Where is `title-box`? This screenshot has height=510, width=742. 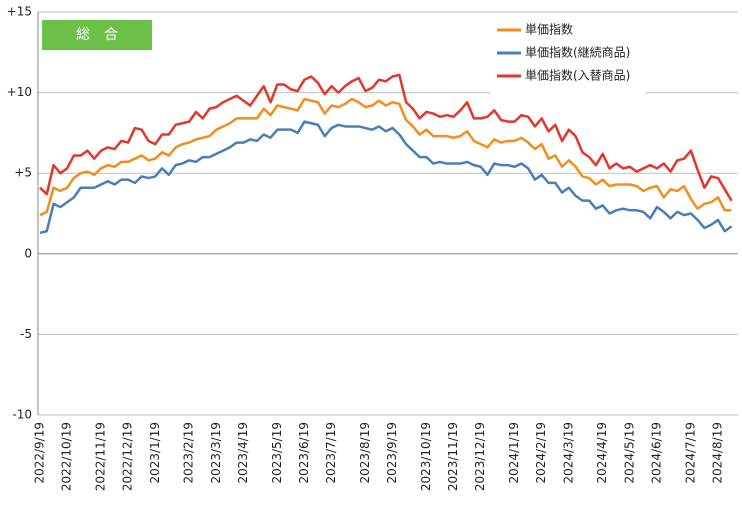 title-box is located at coordinates (97, 35).